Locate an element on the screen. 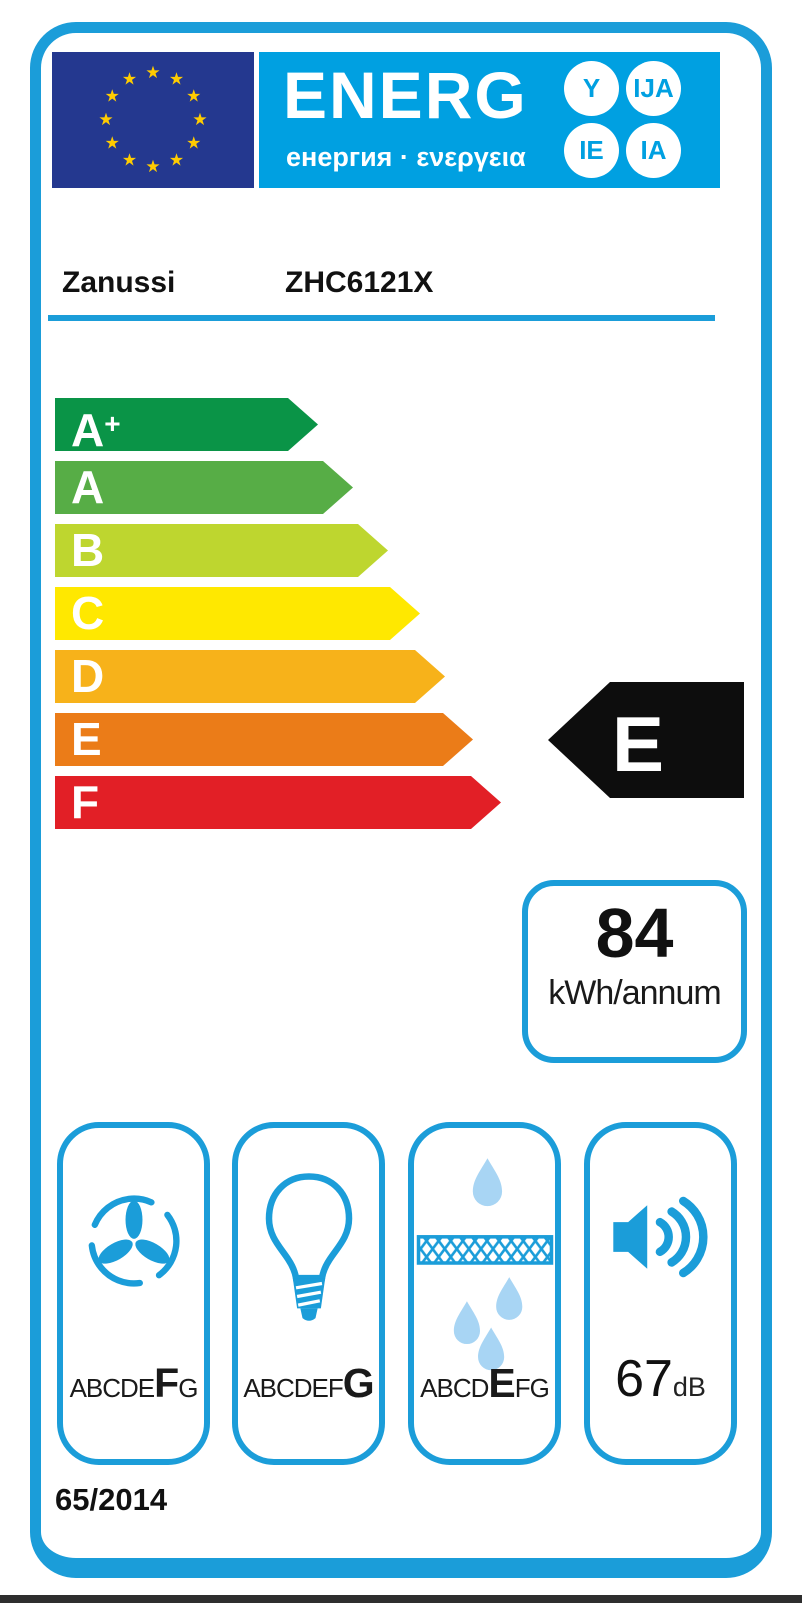 The width and height of the screenshot is (802, 1603). regulation-number: 65/2014 is located at coordinates (111, 1499).